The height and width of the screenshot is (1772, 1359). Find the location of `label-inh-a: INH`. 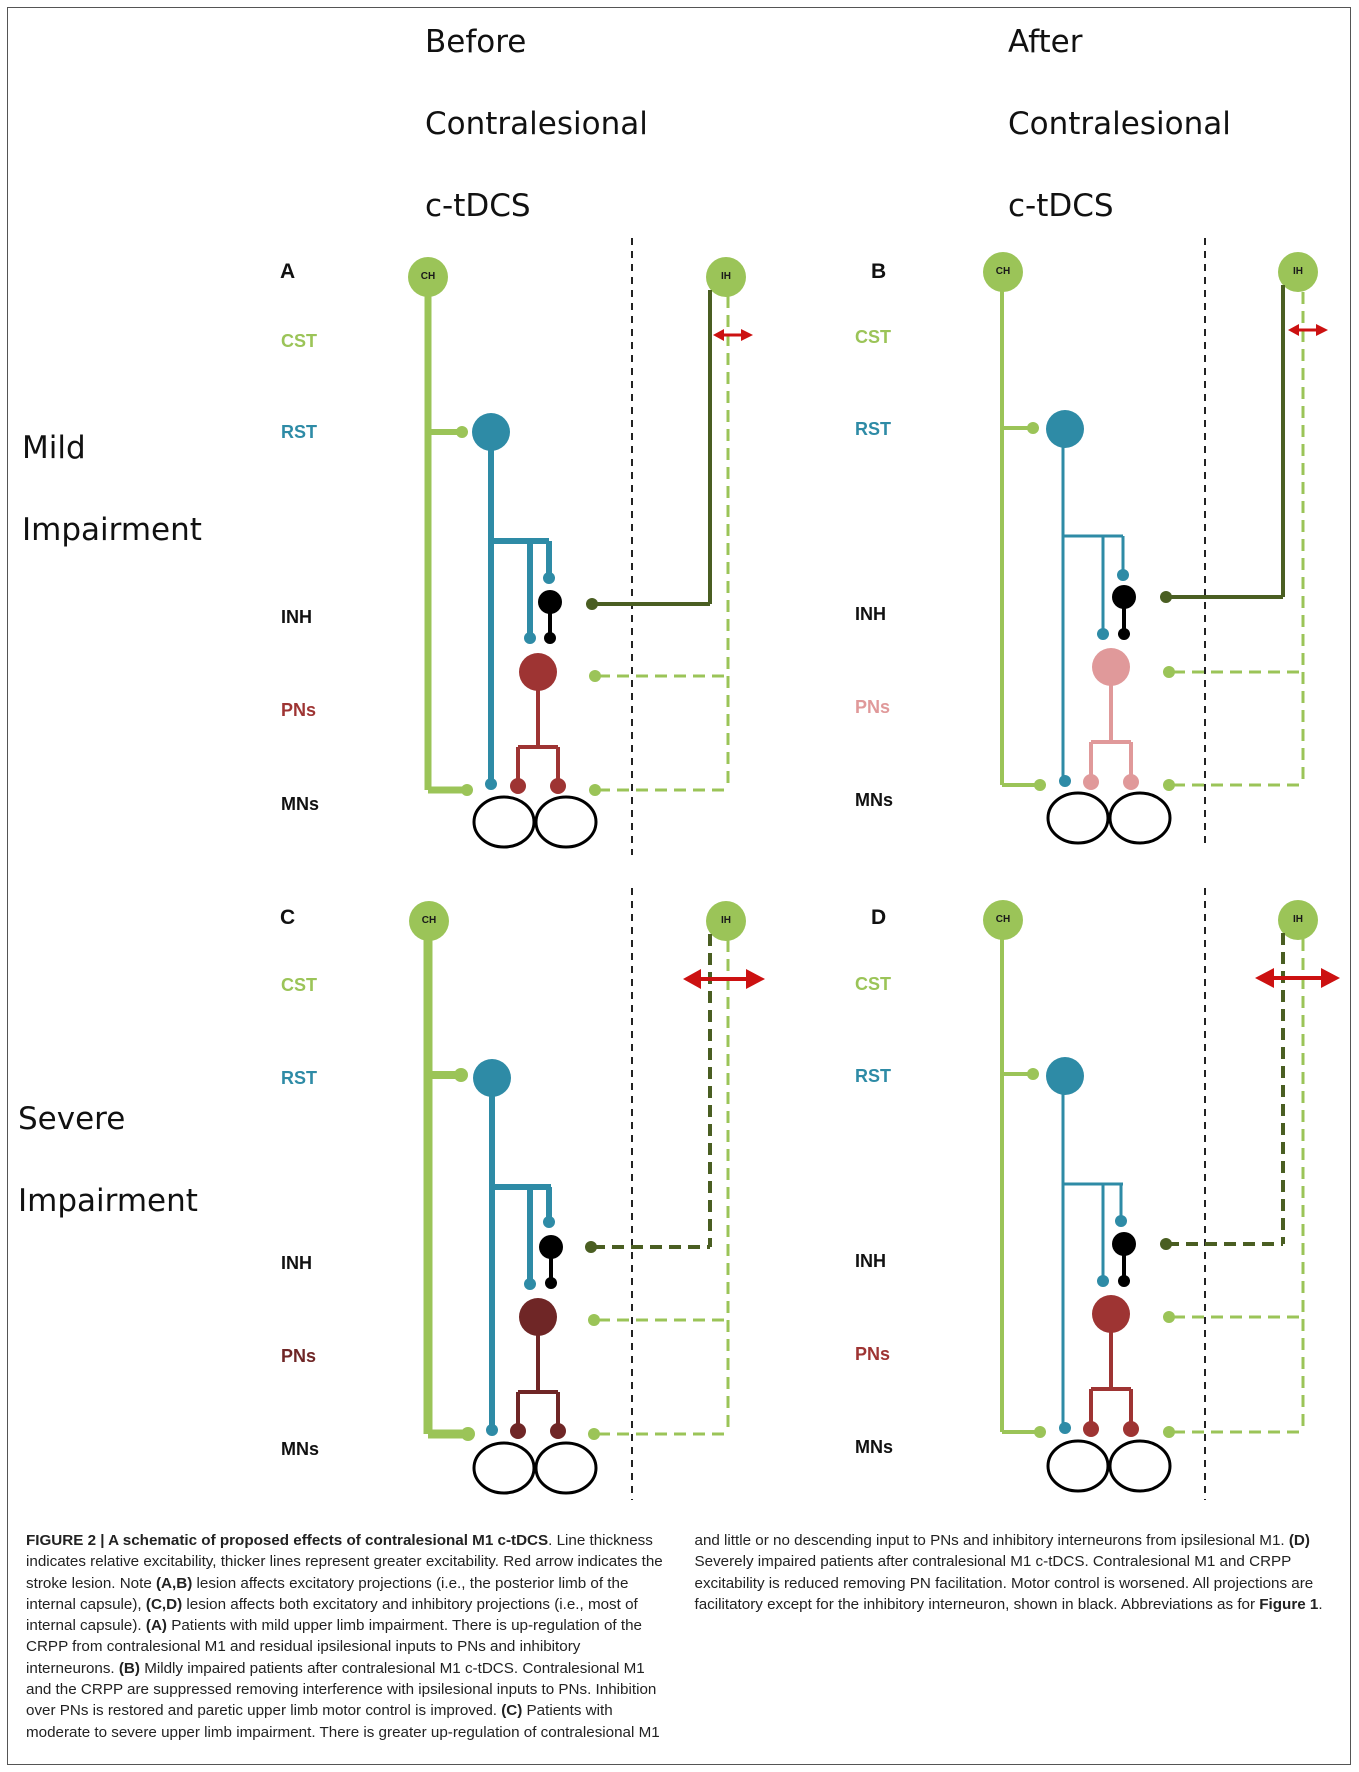

label-inh-a: INH is located at coordinates (296, 617).